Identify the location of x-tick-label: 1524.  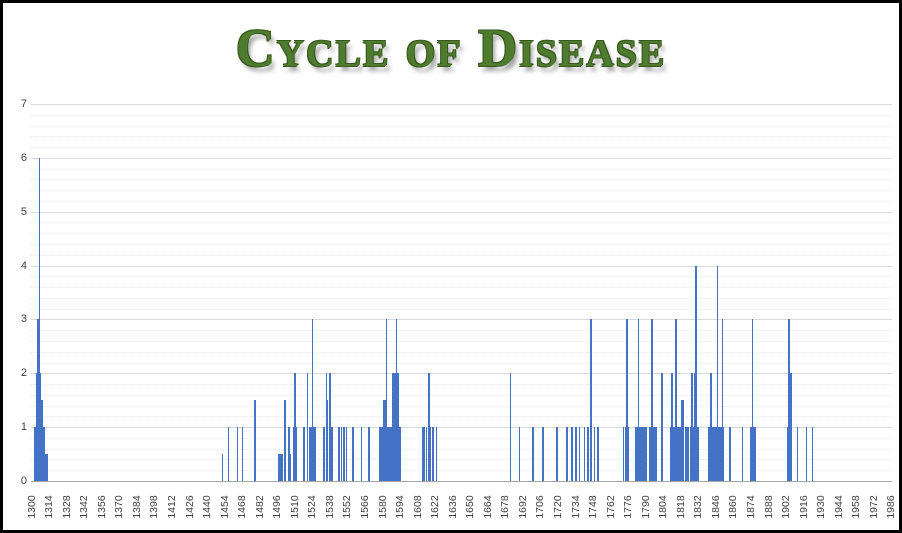
(312, 507).